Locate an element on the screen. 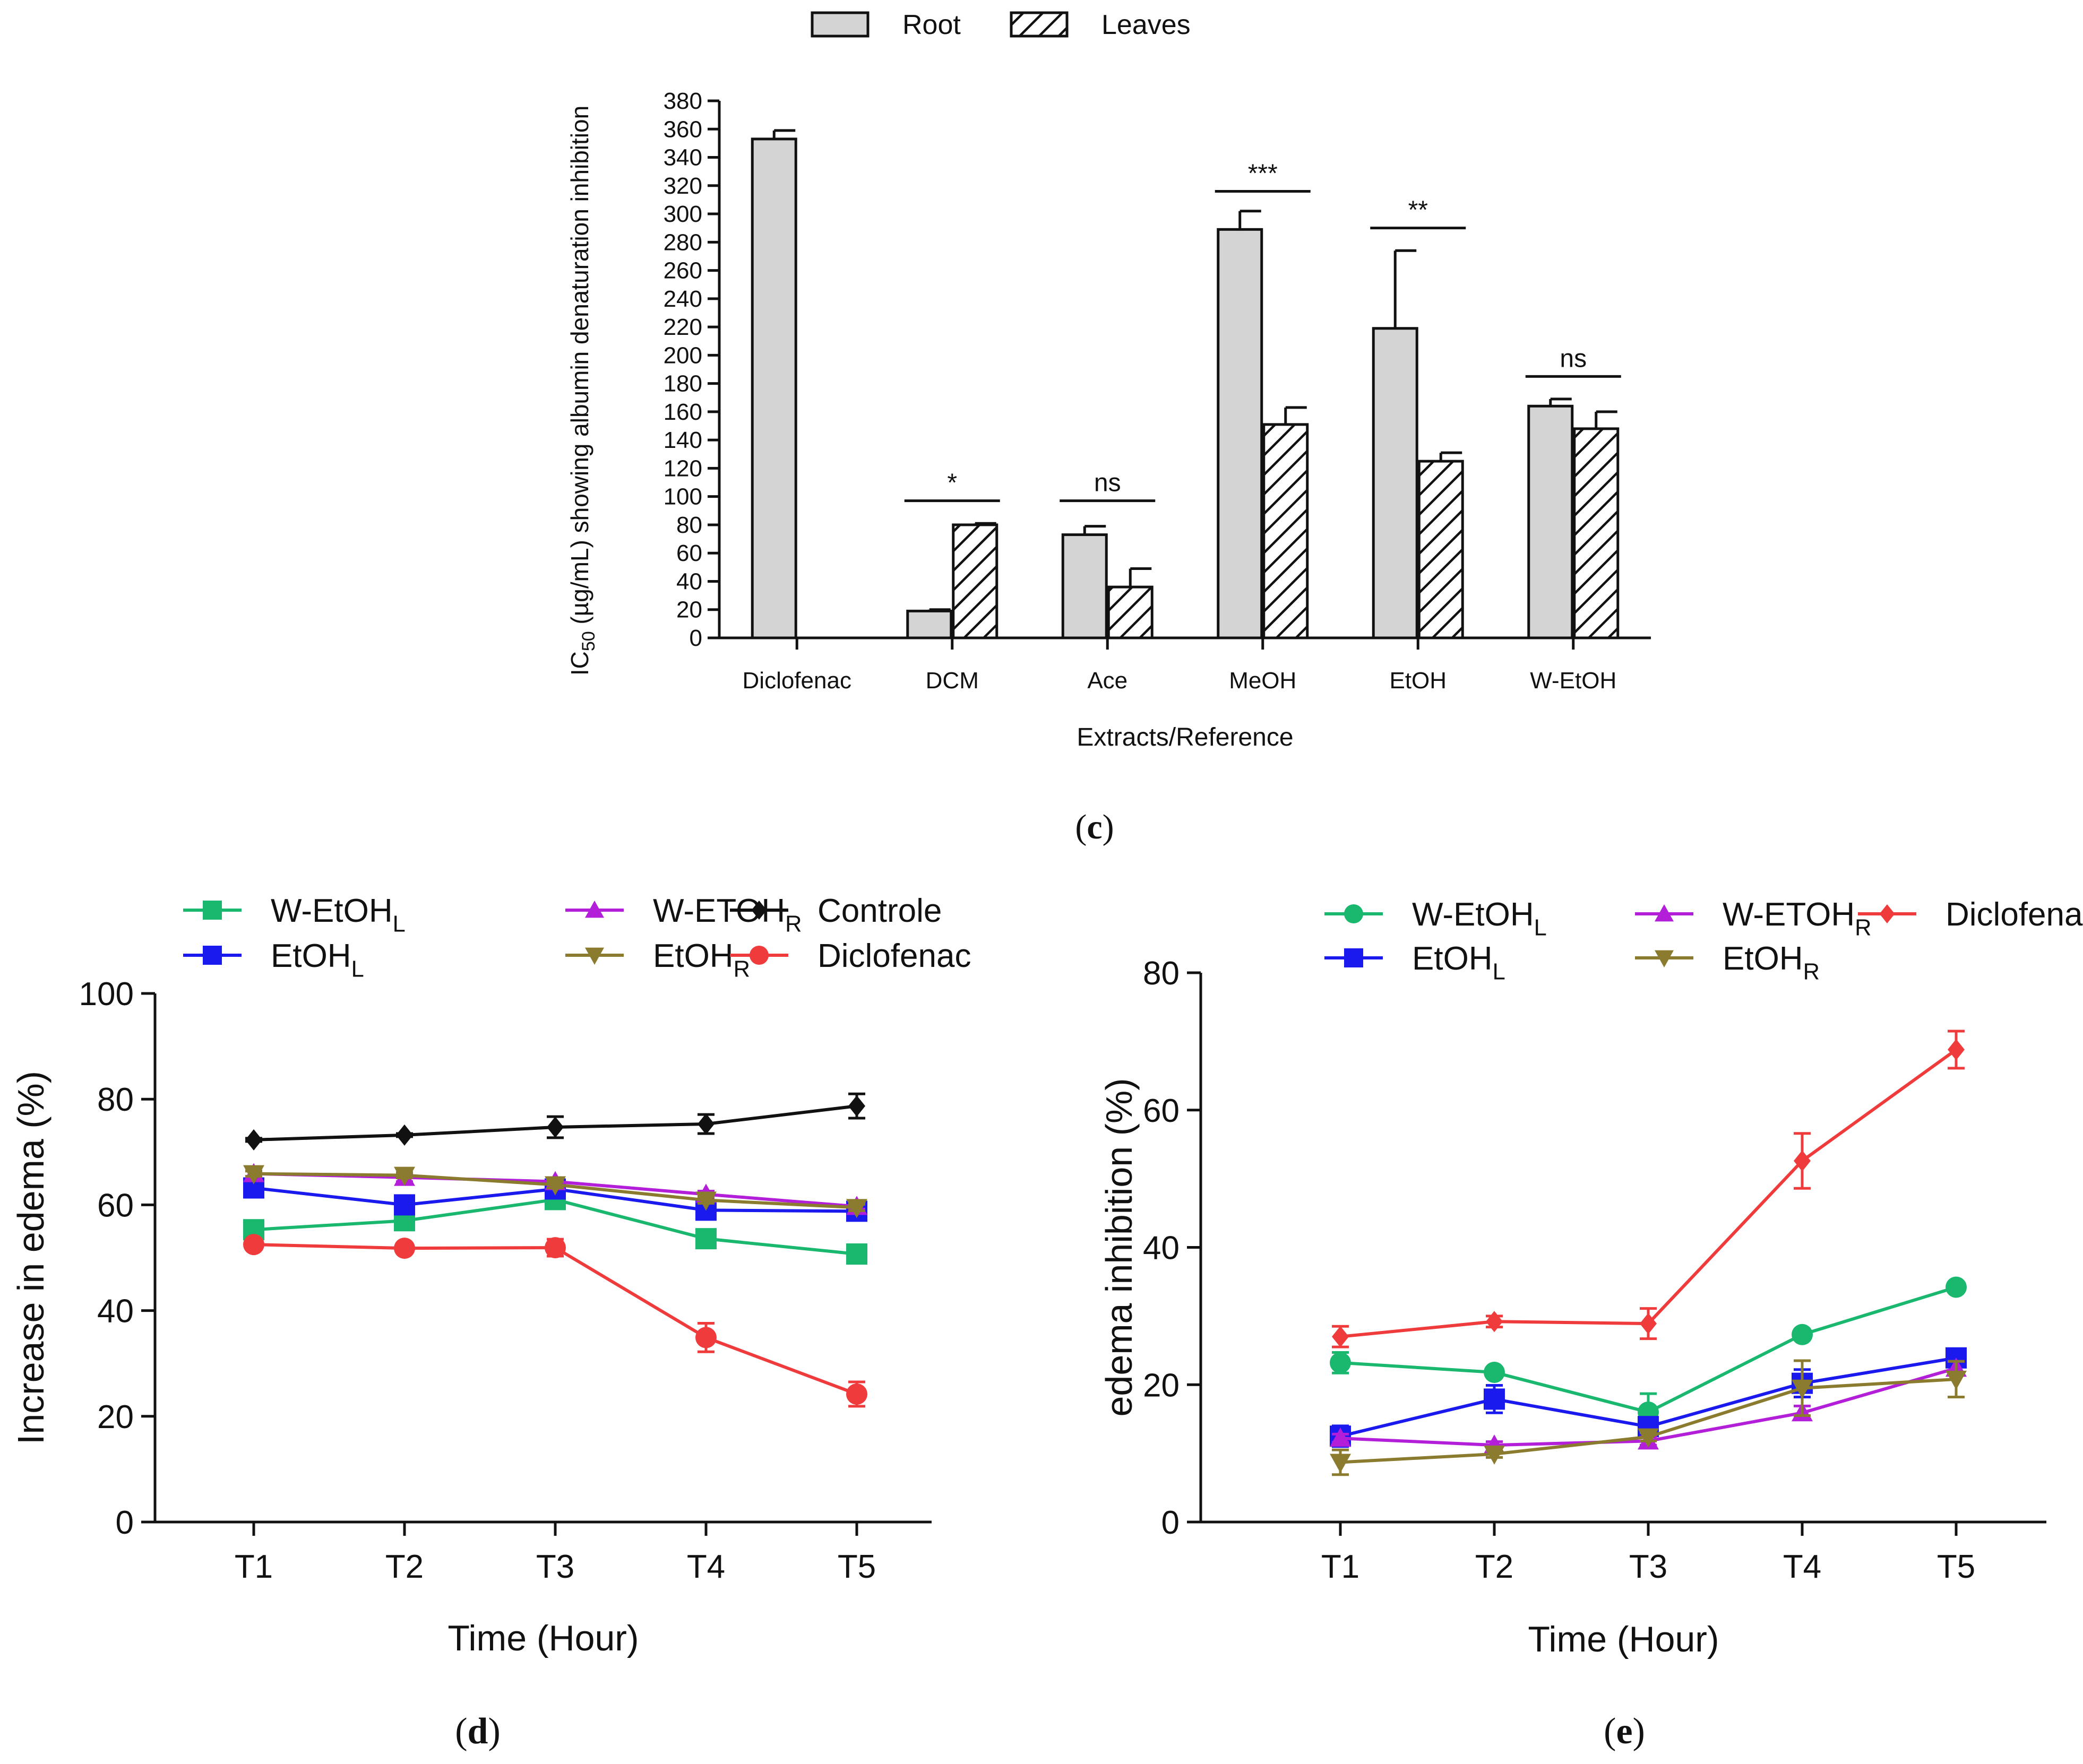 Image resolution: width=2083 pixels, height=1764 pixels. panel-caption-e: (e) is located at coordinates (1624, 1731).